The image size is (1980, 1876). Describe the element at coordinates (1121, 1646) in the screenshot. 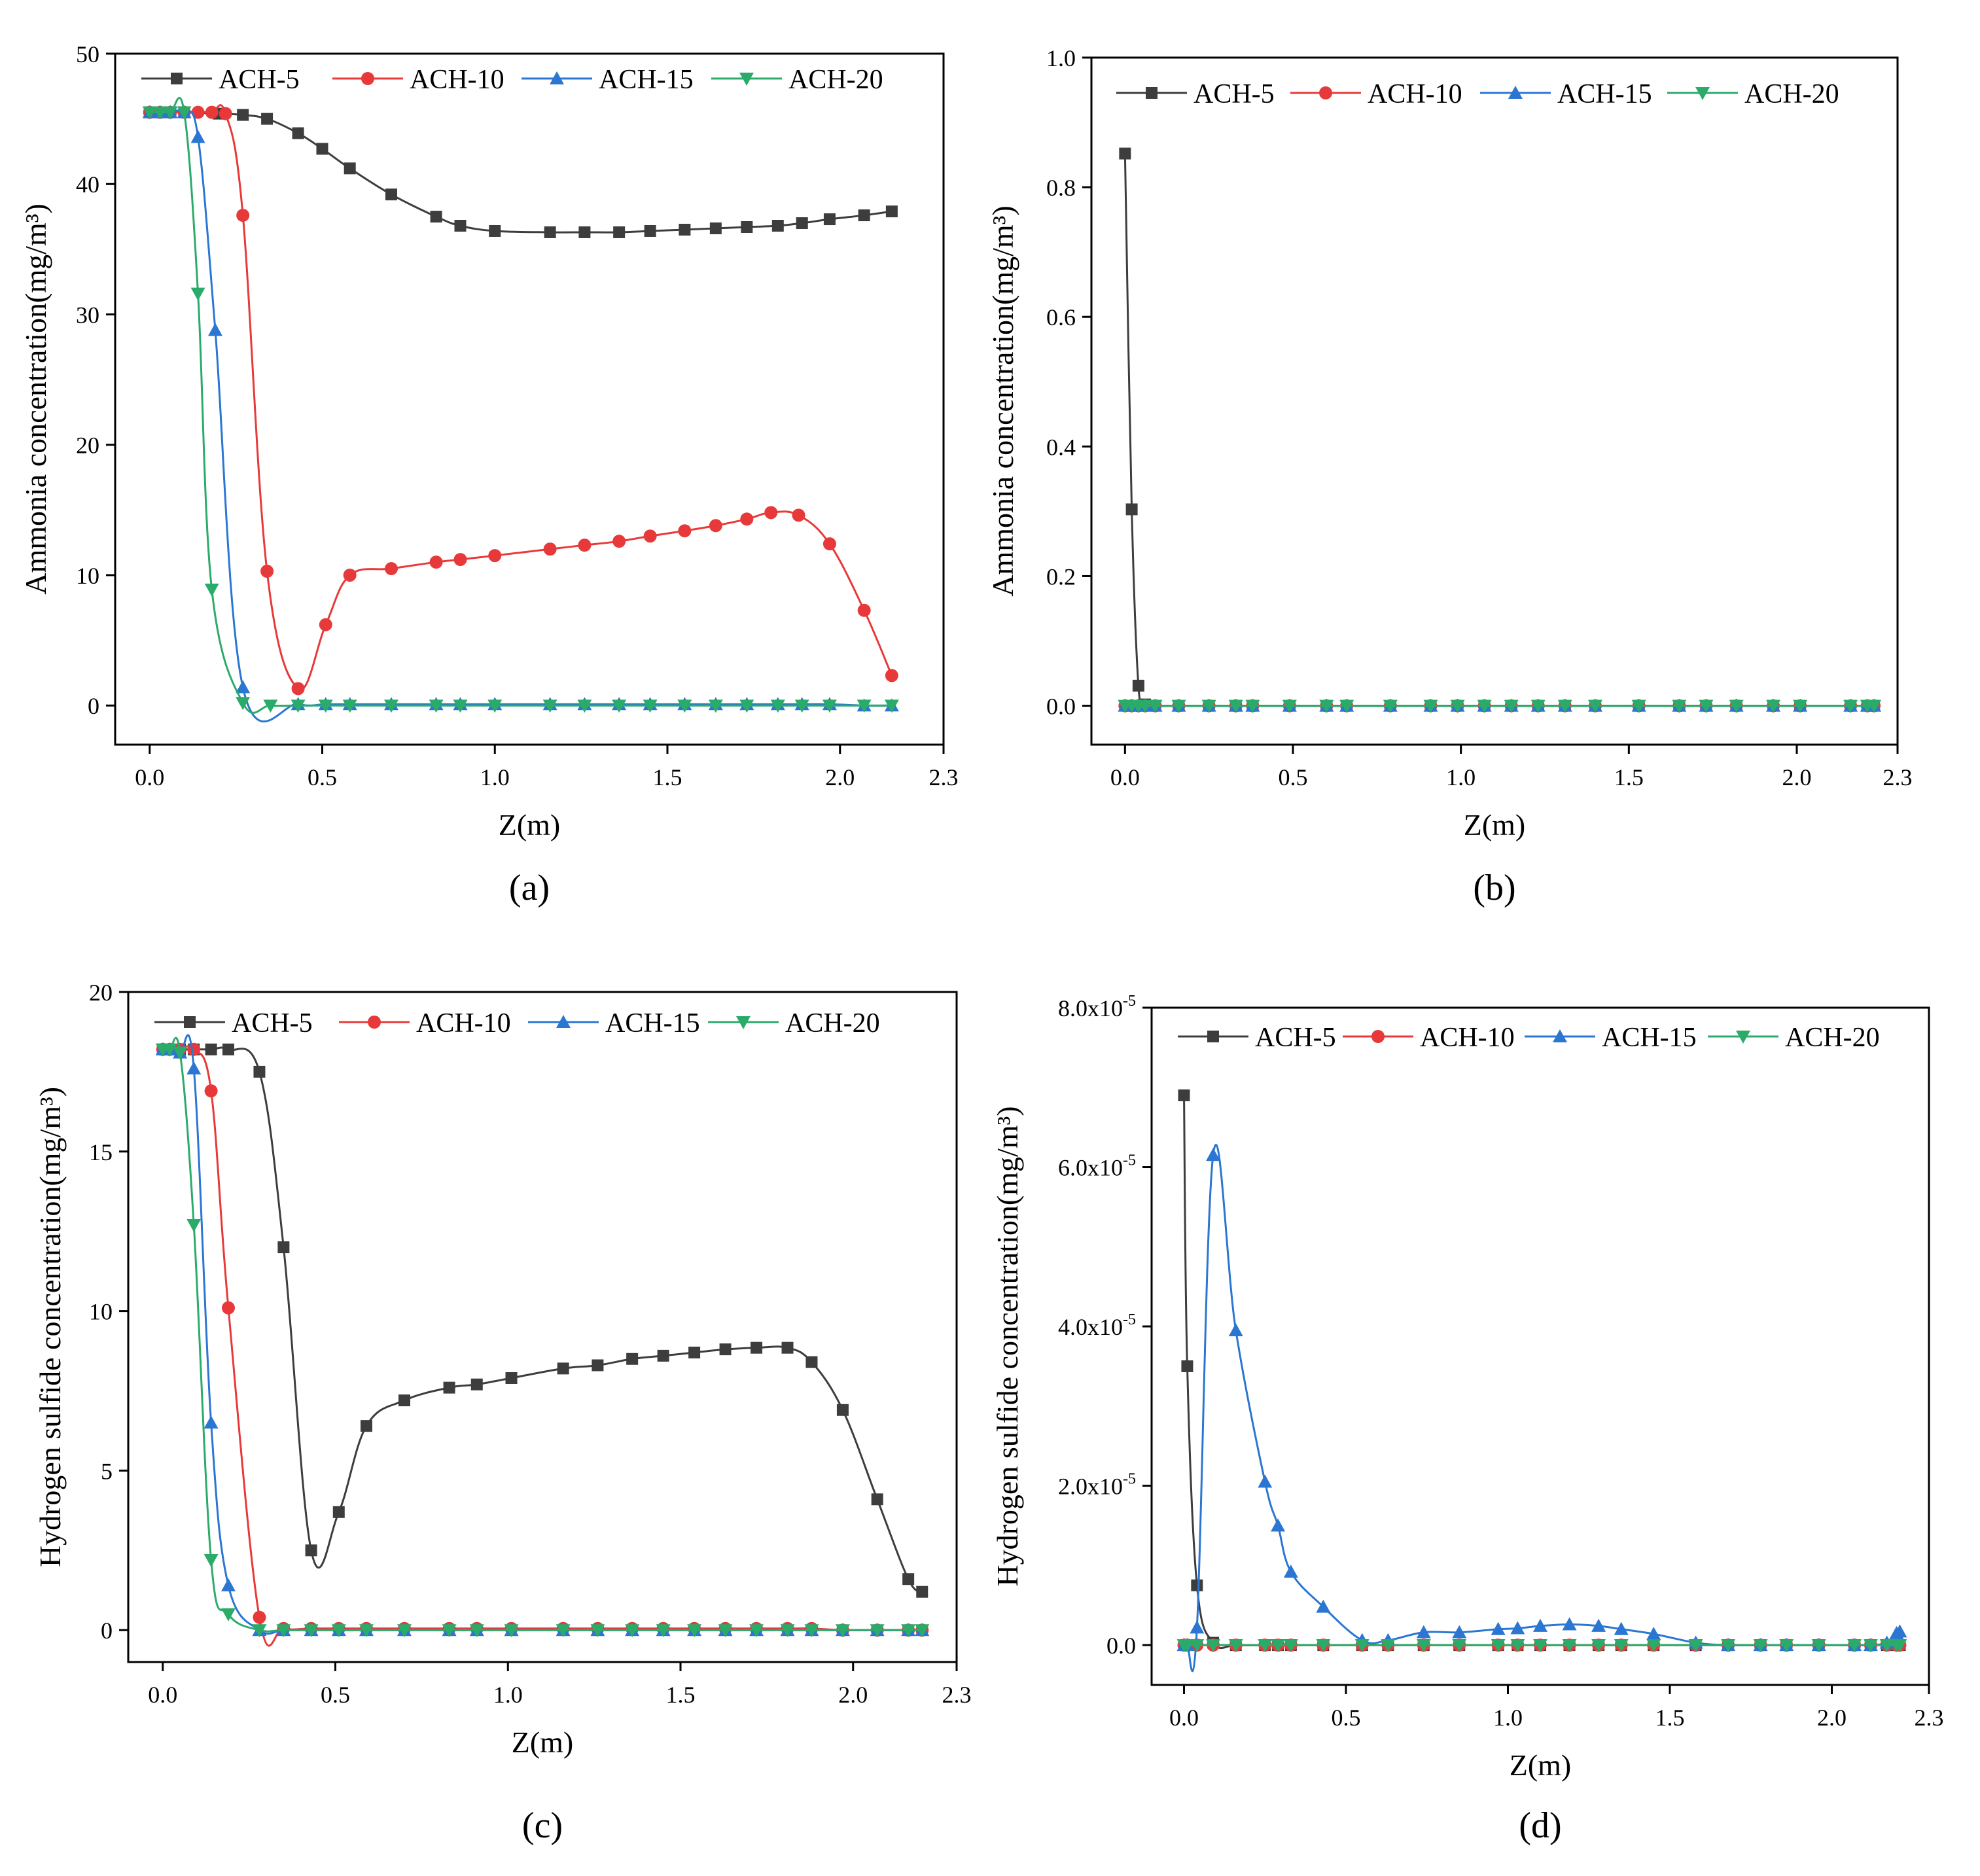

I see `y-tick-label-base: 0.0` at that location.